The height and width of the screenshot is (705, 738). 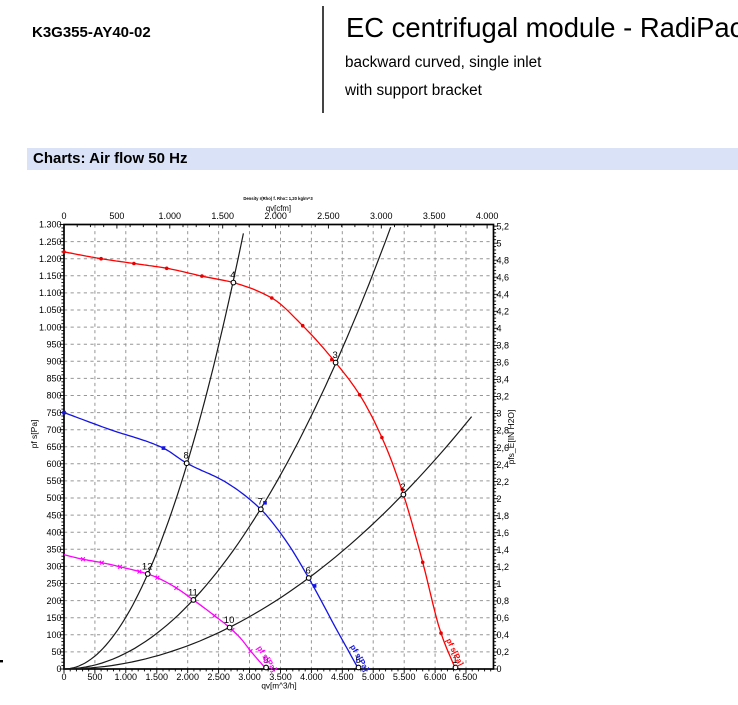 I want to click on svg-text: 1.150, so click(x=50, y=276).